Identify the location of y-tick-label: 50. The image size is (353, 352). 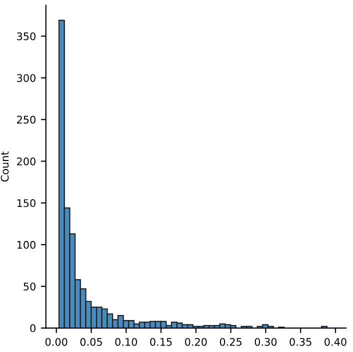
(30, 286).